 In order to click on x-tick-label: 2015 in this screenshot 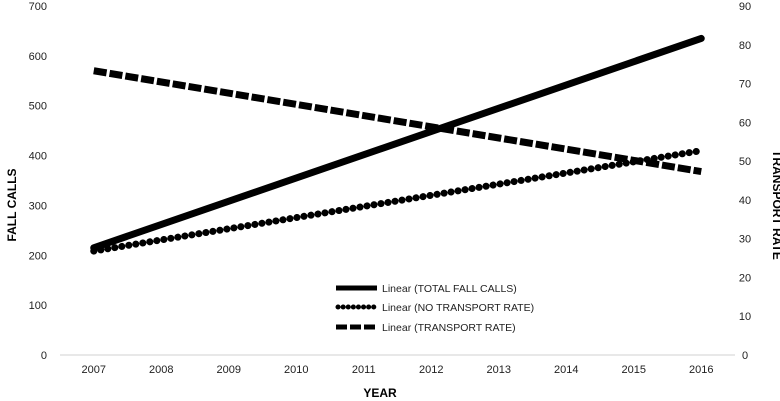, I will do `click(634, 370)`.